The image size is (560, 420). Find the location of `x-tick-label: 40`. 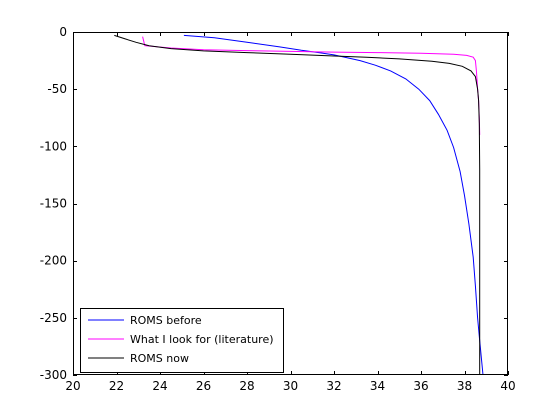

x-tick-label: 40 is located at coordinates (507, 386).